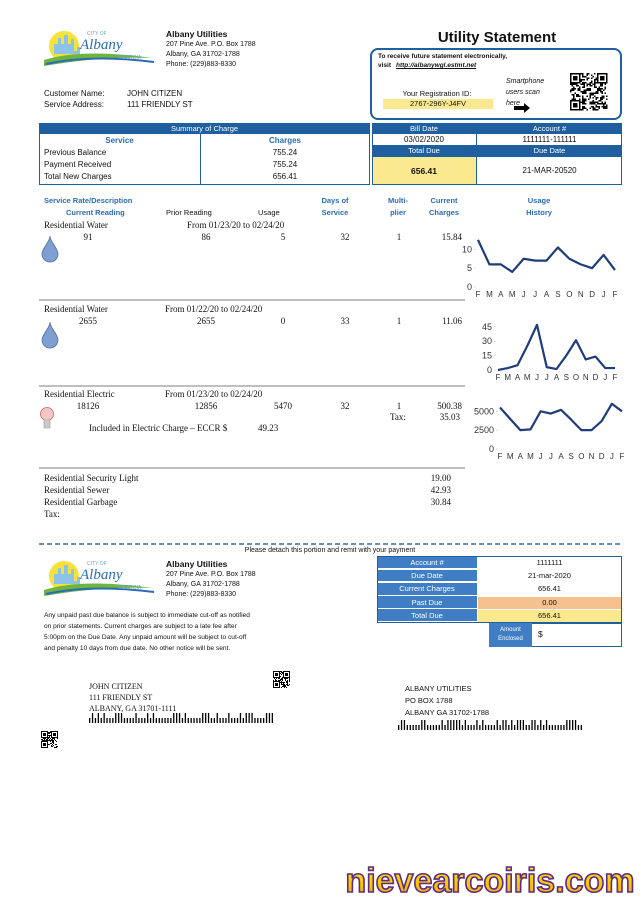 The image size is (644, 913). What do you see at coordinates (537, 377) in the screenshot?
I see `x-tick-label: J` at bounding box center [537, 377].